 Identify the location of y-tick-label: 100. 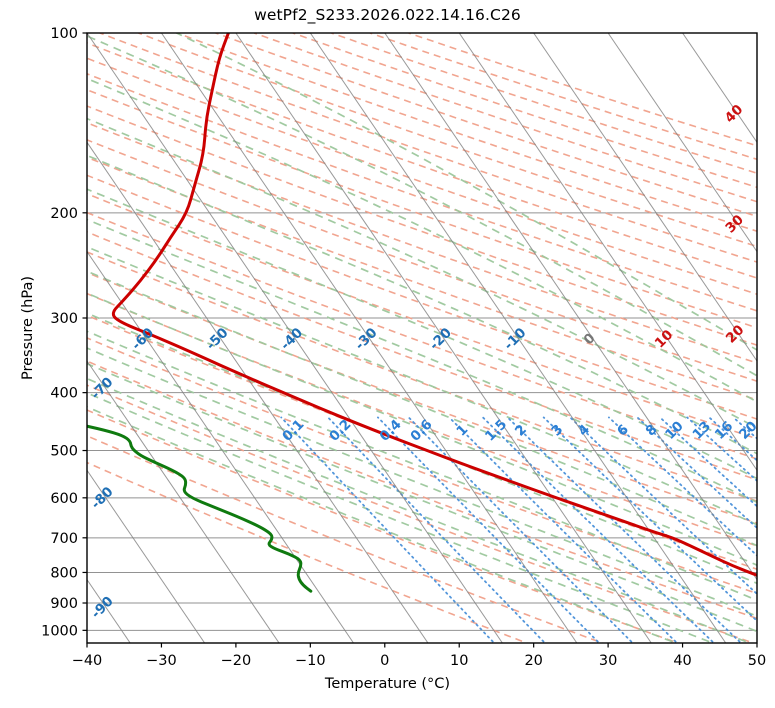
(64, 34).